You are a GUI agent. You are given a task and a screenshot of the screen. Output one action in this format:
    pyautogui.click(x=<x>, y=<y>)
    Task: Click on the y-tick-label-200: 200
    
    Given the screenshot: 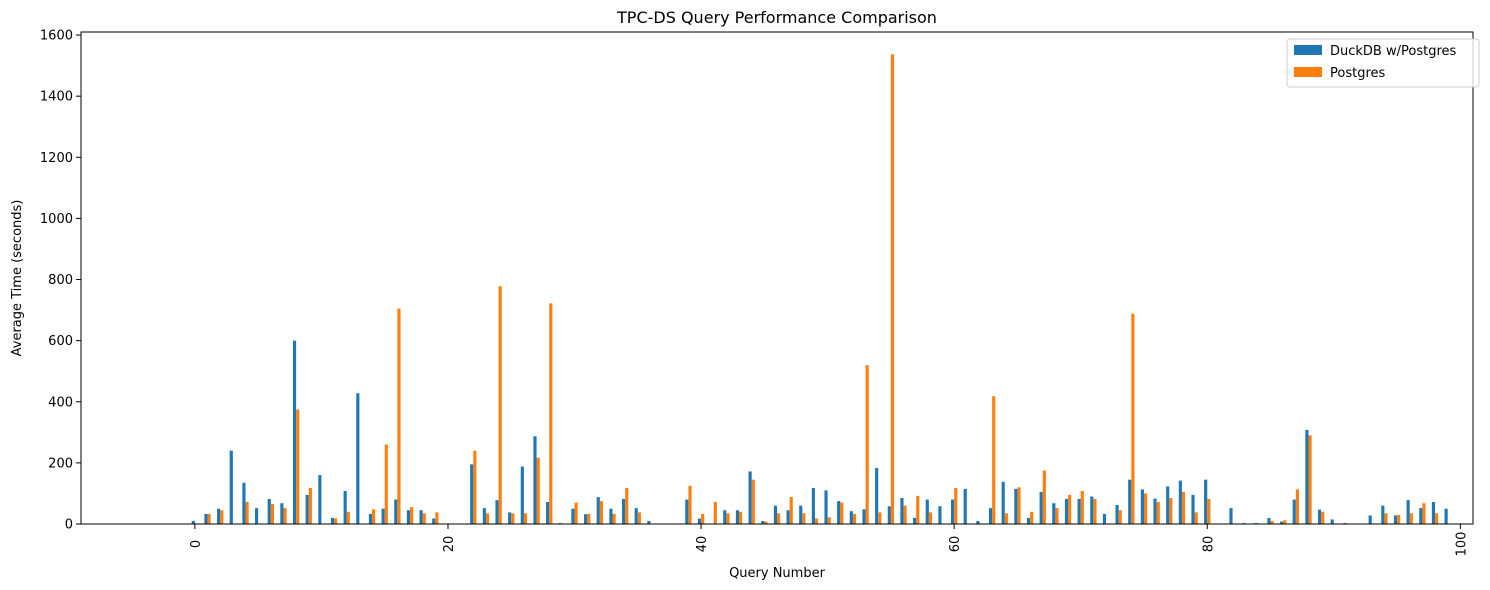 What is the action you would take?
    pyautogui.click(x=60, y=463)
    